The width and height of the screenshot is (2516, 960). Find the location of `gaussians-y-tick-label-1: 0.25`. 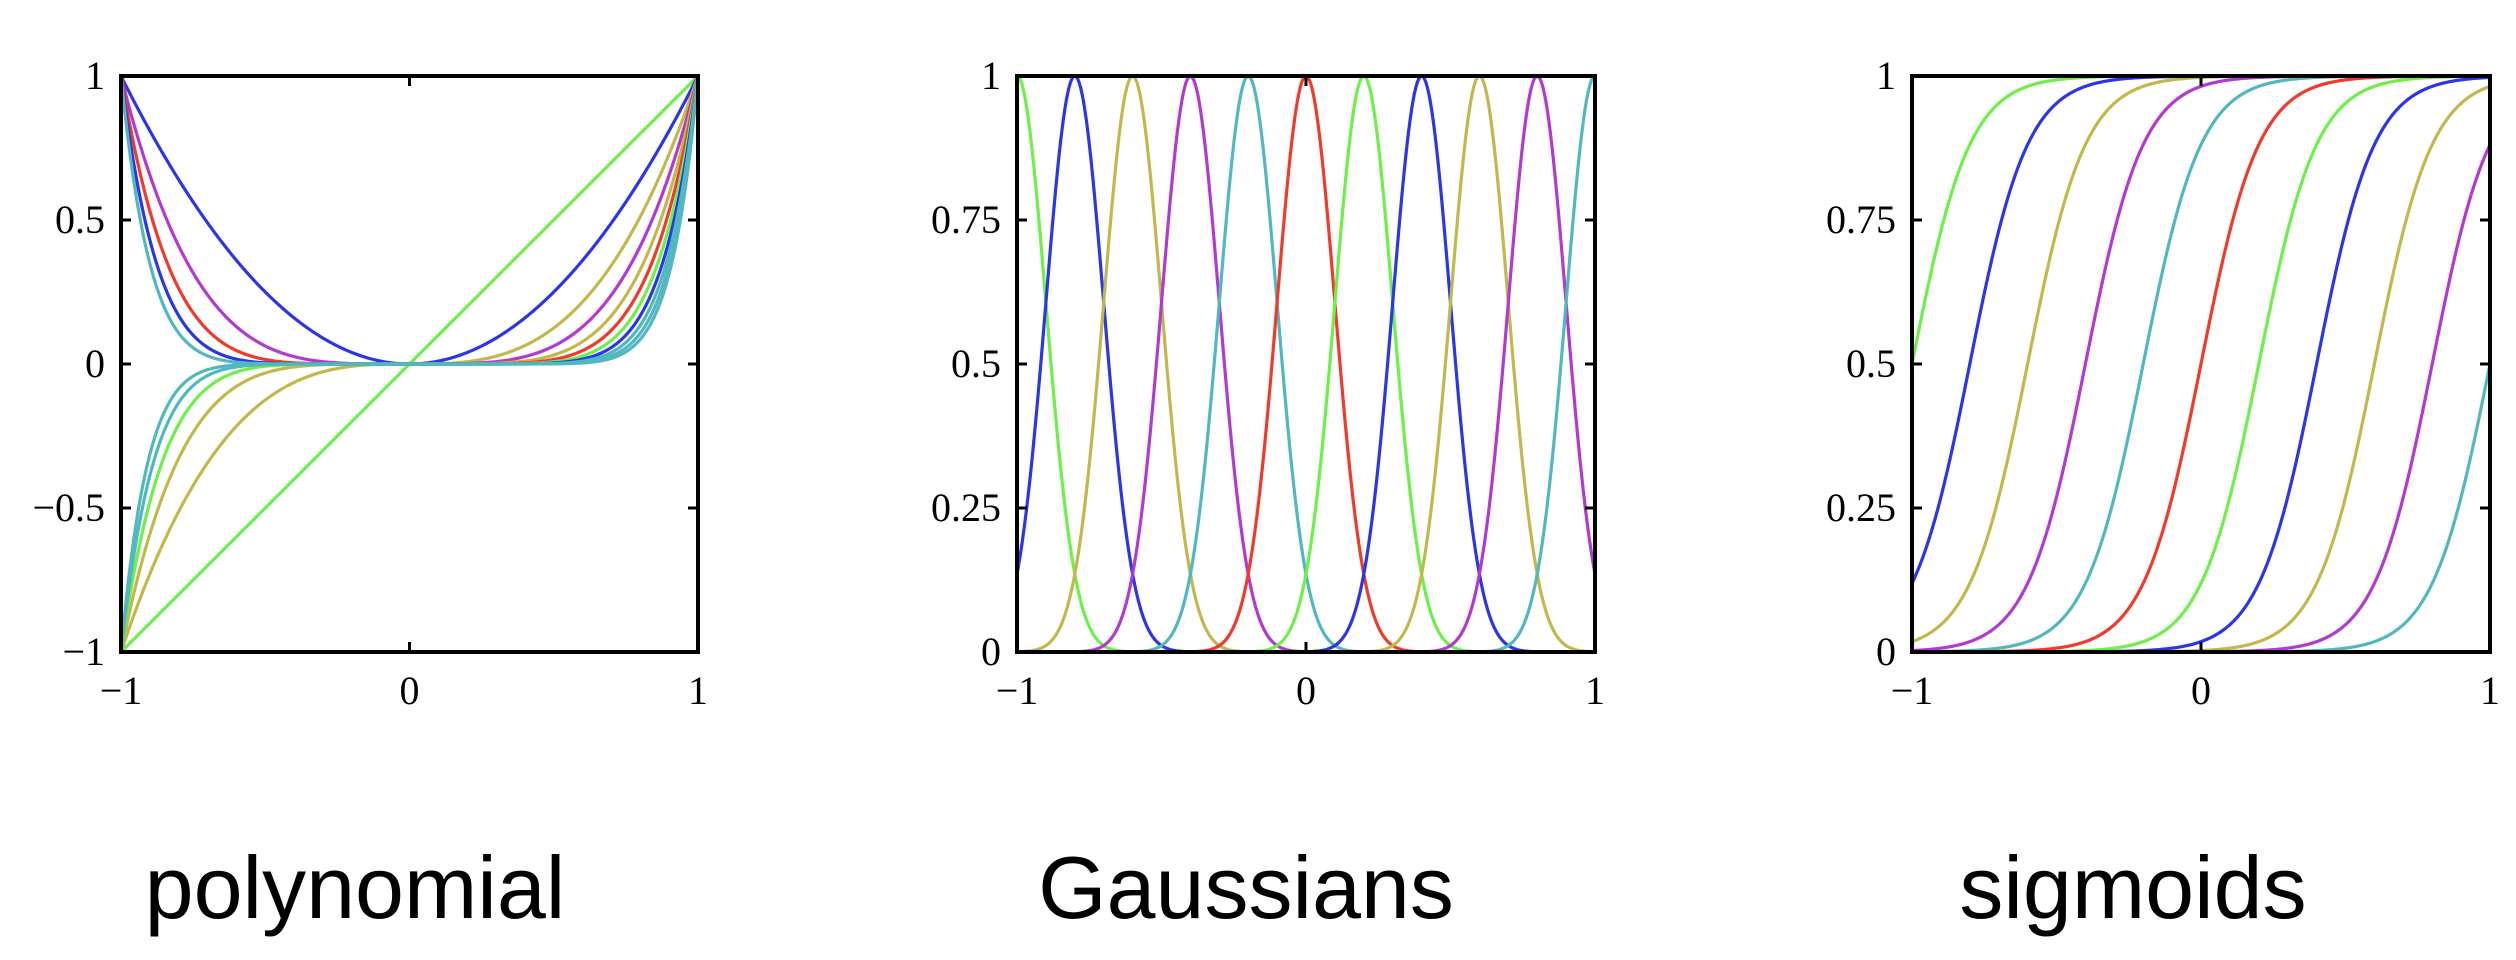

gaussians-y-tick-label-1: 0.25 is located at coordinates (966, 507).